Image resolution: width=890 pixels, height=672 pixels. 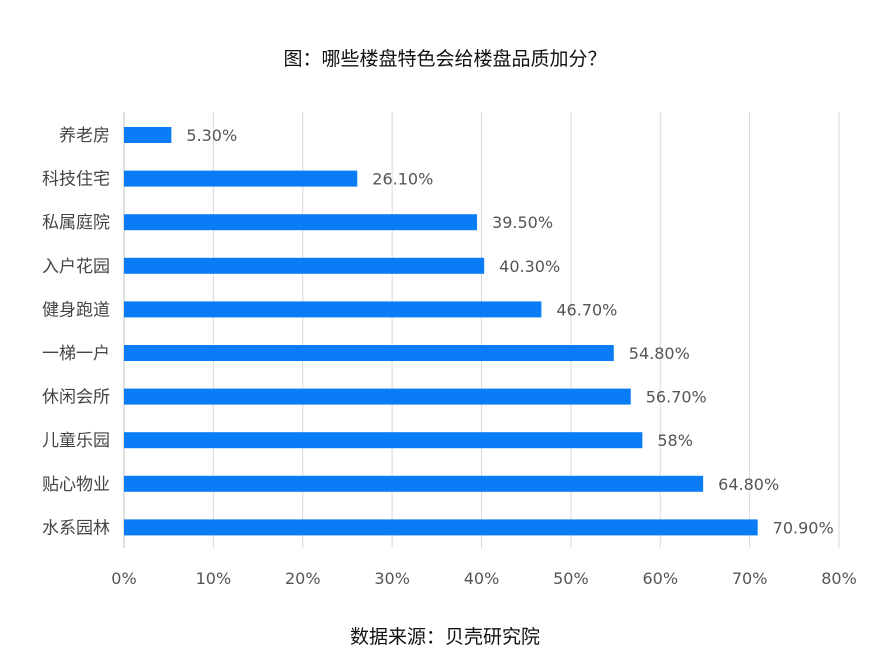 I want to click on x-axis-tick-labels: 0% 10% 20% 30% 40% 50% 60% 70% 80%, so click(x=483, y=578).